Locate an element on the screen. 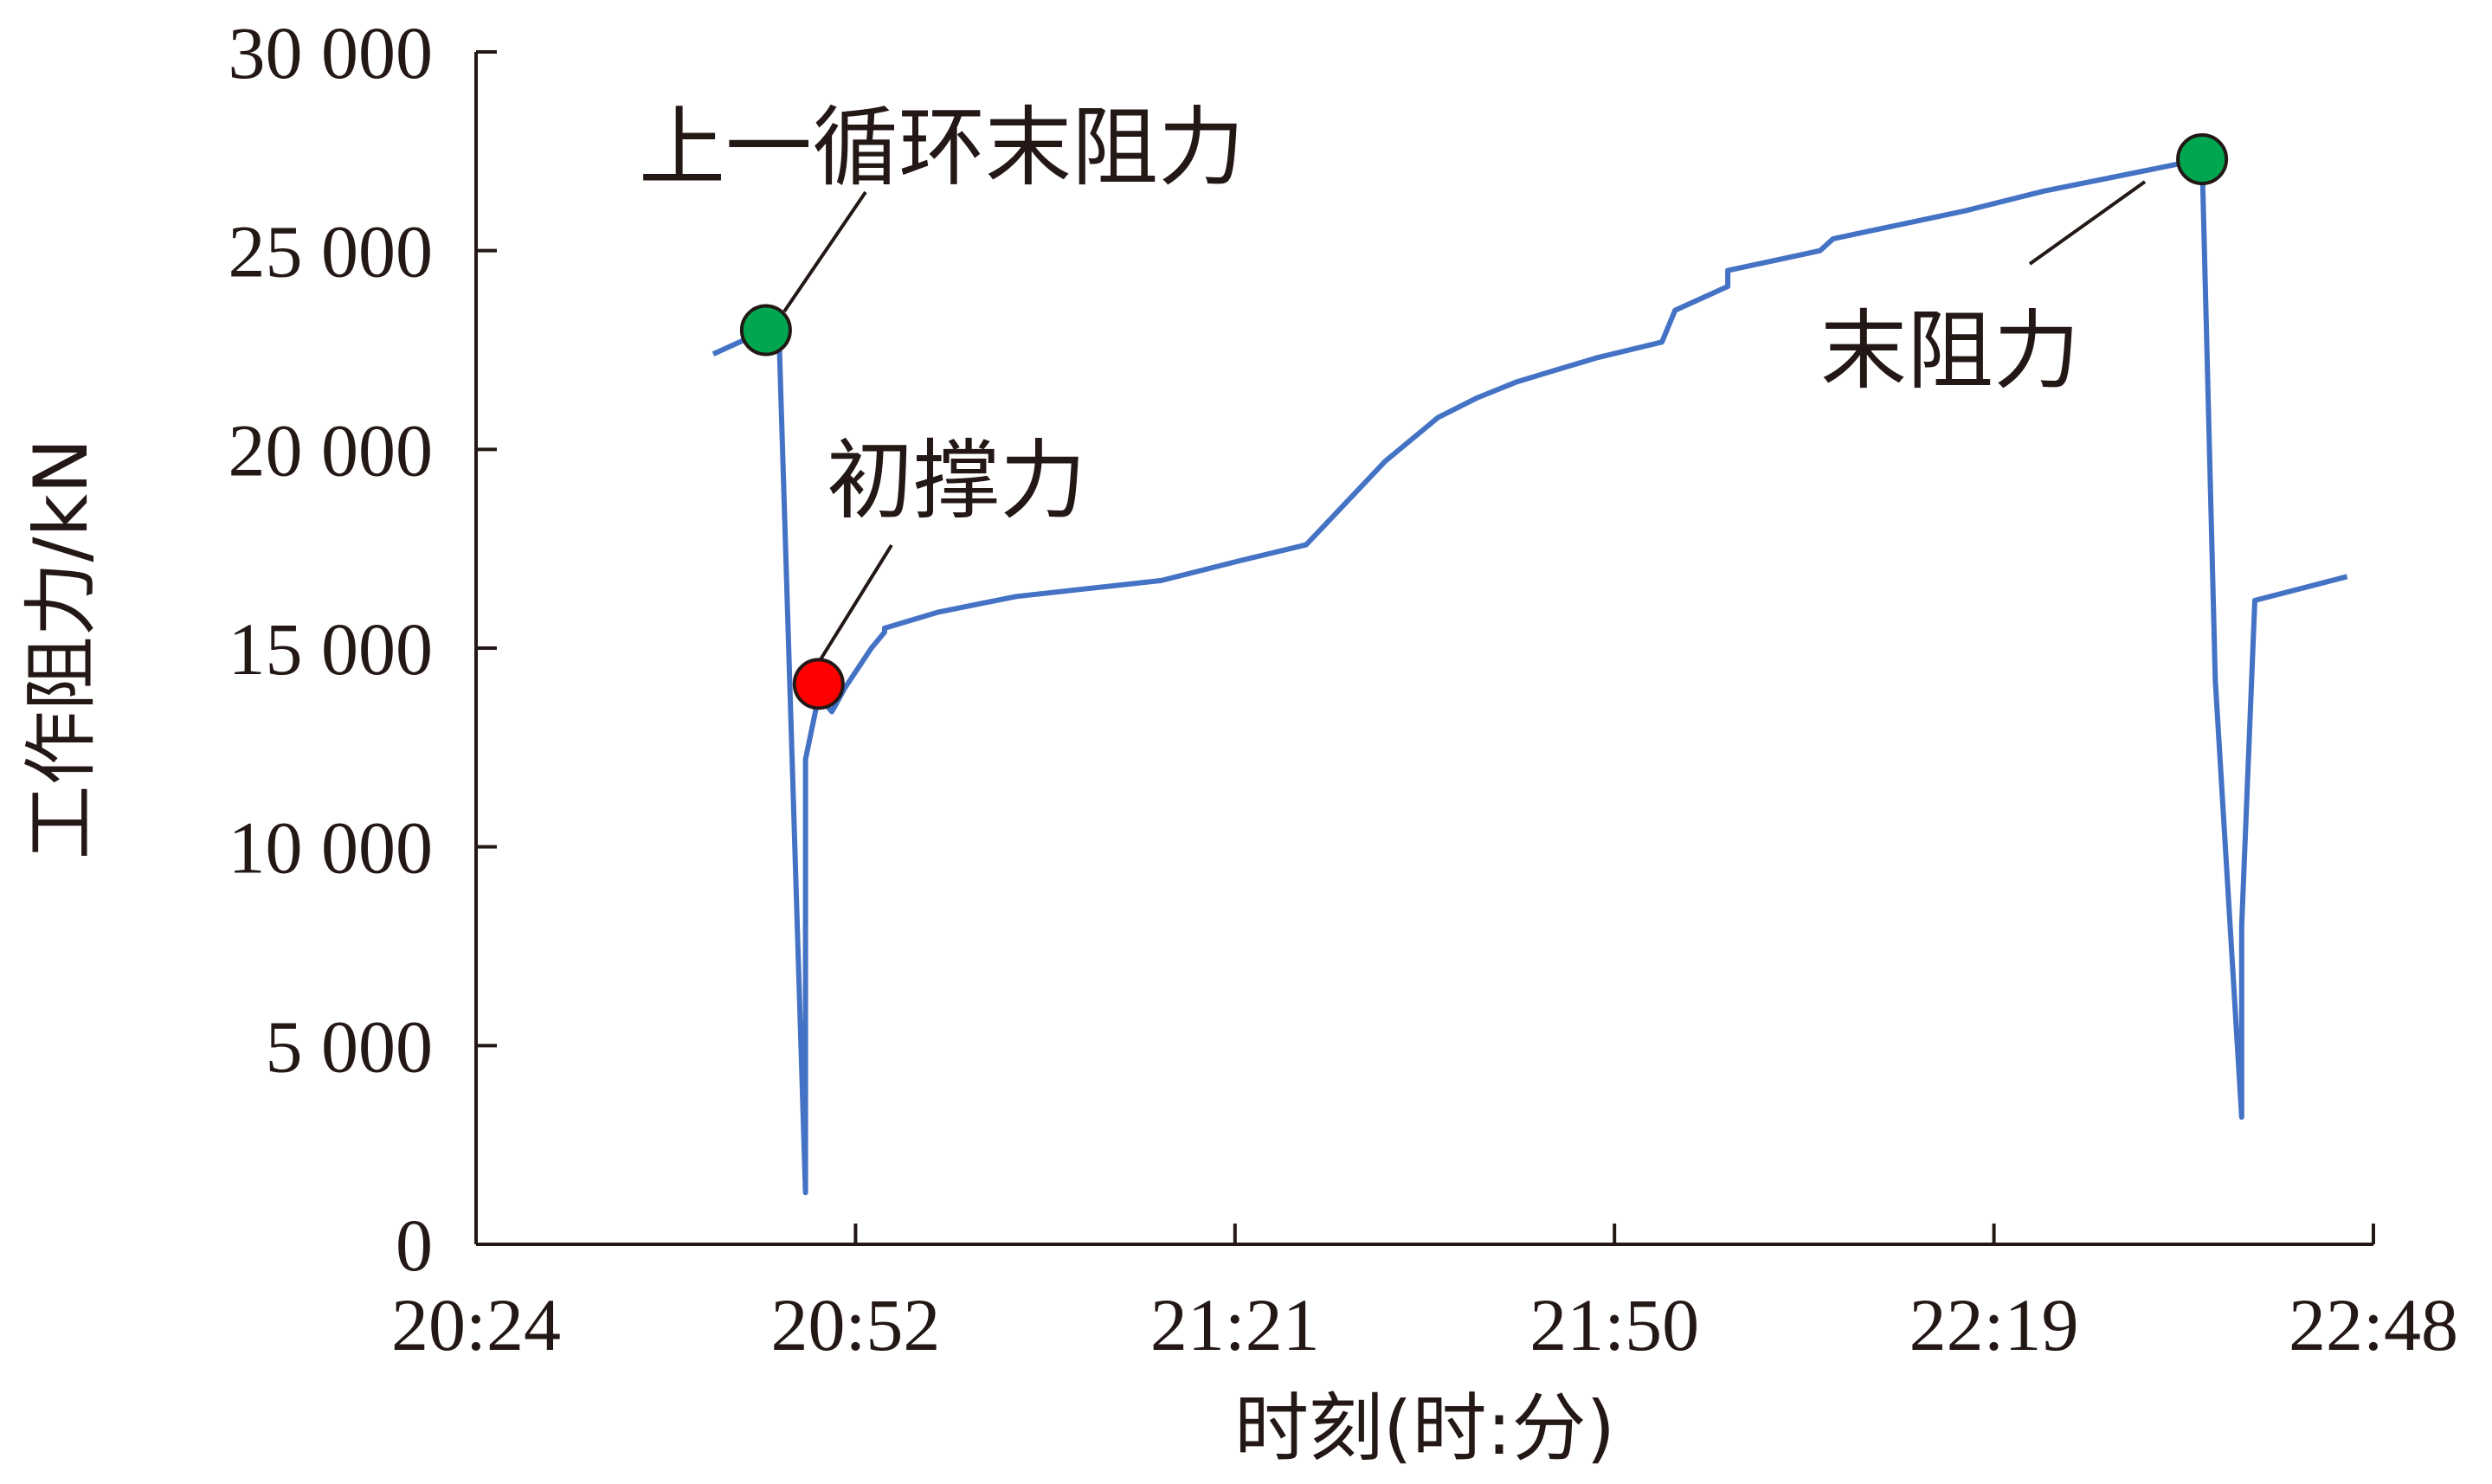 The width and height of the screenshot is (2492, 1484). x-tick-label: 20:24 is located at coordinates (476, 1325).